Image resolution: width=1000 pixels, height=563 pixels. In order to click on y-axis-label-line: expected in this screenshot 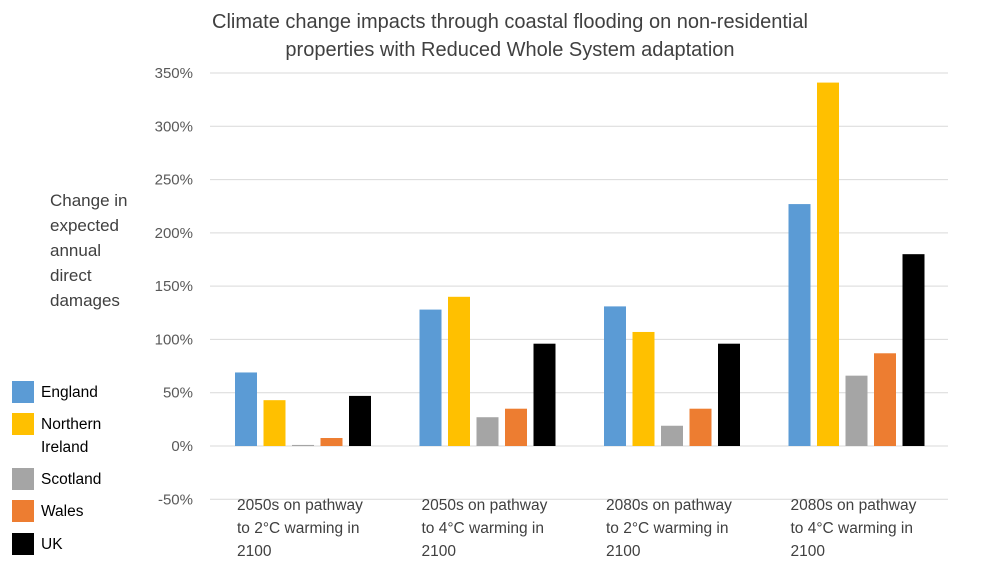, I will do `click(84, 225)`.